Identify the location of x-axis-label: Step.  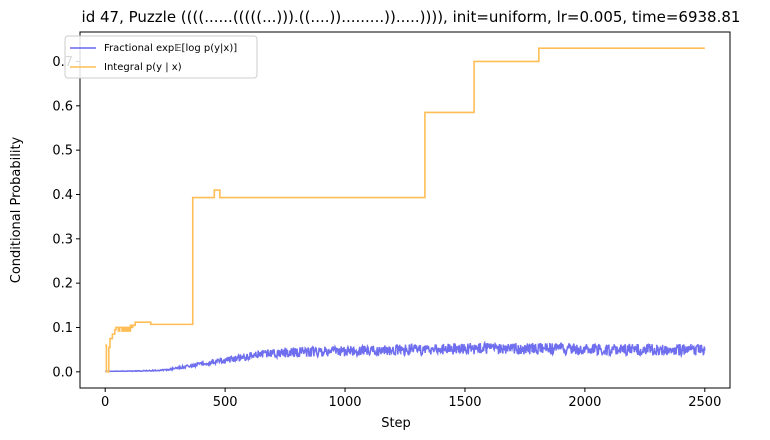
(396, 423).